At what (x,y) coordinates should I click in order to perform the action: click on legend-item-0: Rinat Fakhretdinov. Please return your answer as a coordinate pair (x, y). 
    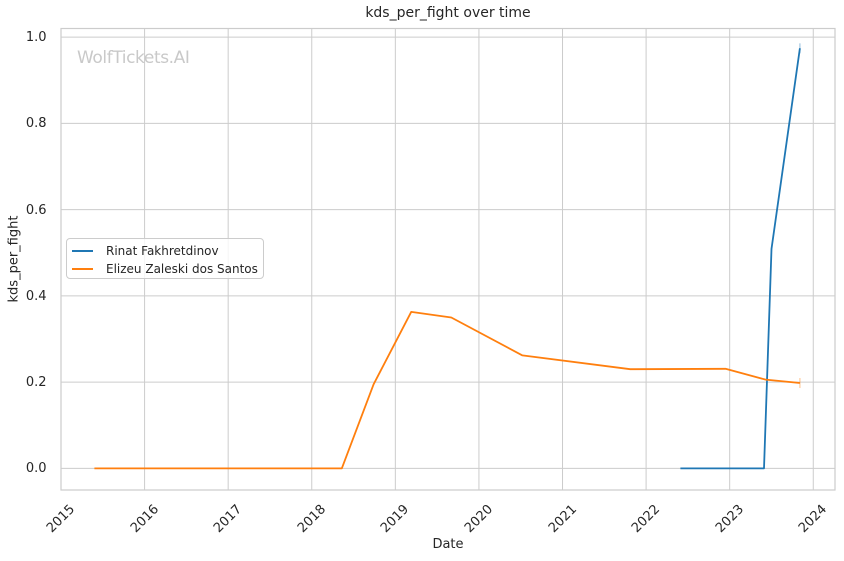
    Looking at the image, I should click on (167, 251).